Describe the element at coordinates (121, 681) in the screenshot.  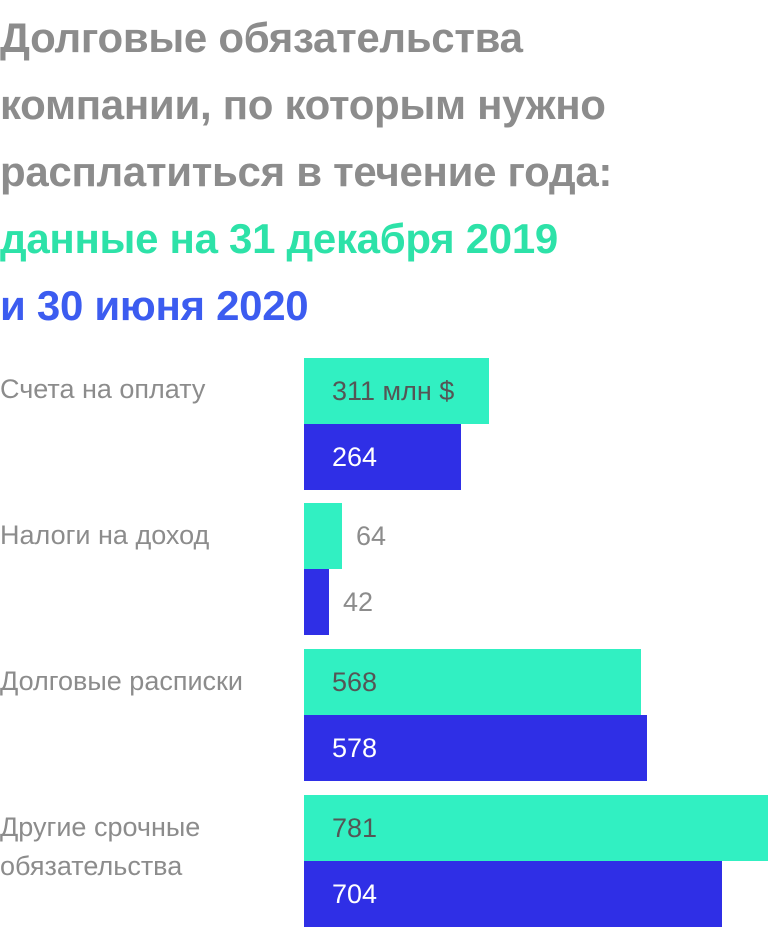
I see `category-label: Долговые расписки` at that location.